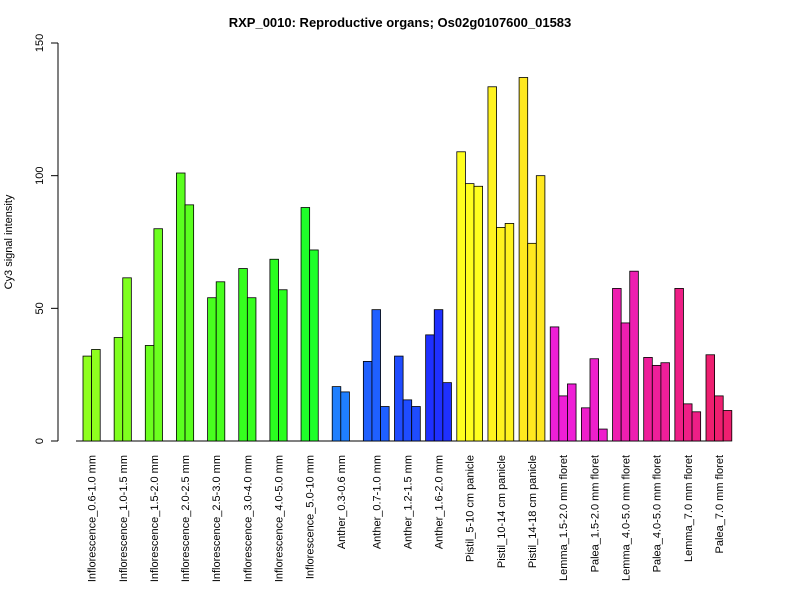  What do you see at coordinates (40, 308) in the screenshot?
I see `y-tick-label: 50` at bounding box center [40, 308].